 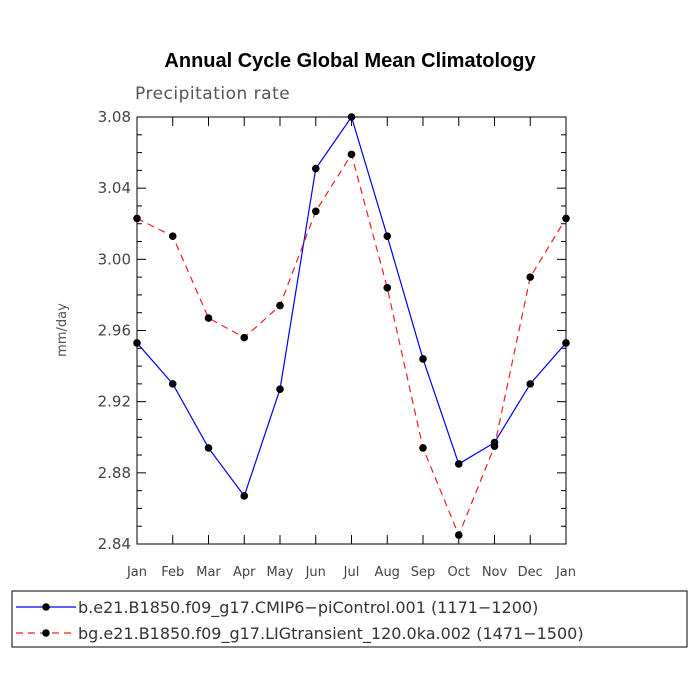 What do you see at coordinates (495, 572) in the screenshot?
I see `x-tick-label: Nov` at bounding box center [495, 572].